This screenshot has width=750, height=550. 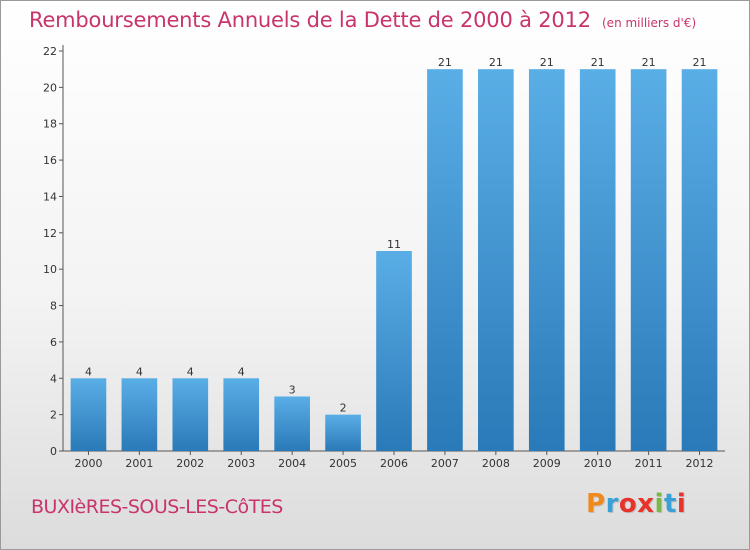 I want to click on y-tick-label: 12, so click(x=50, y=233).